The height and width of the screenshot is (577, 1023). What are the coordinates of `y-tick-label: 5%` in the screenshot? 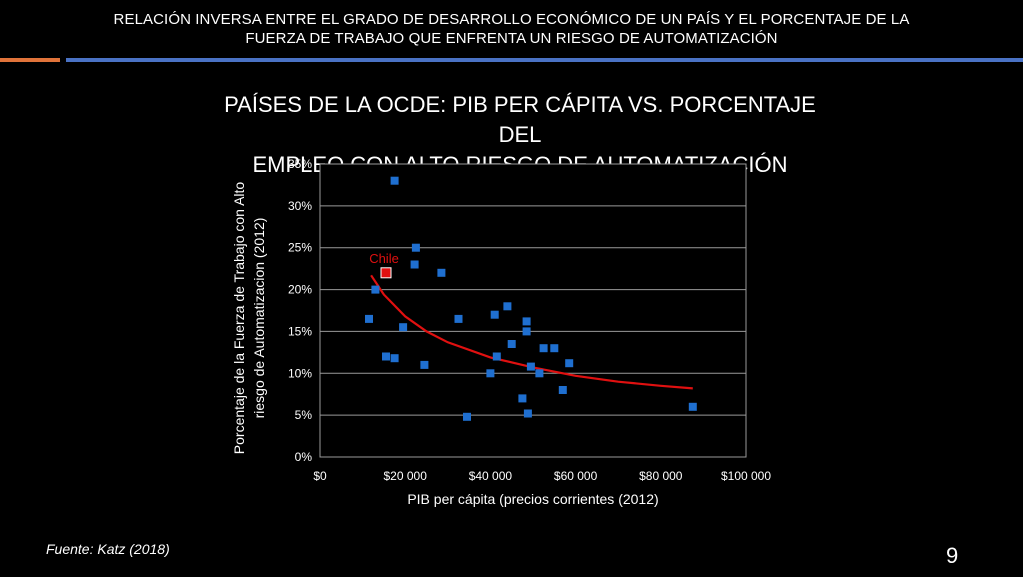 It's located at (304, 415).